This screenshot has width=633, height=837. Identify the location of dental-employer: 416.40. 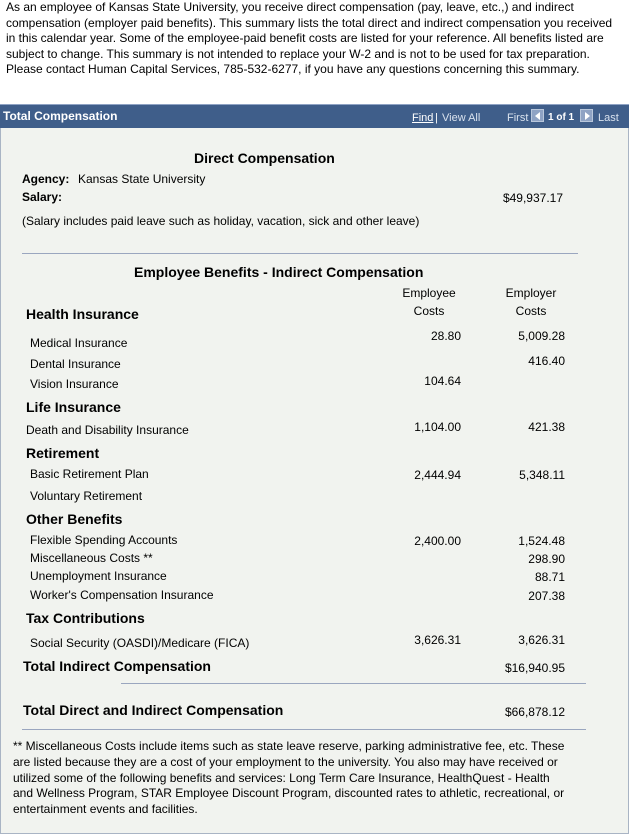
(546, 361).